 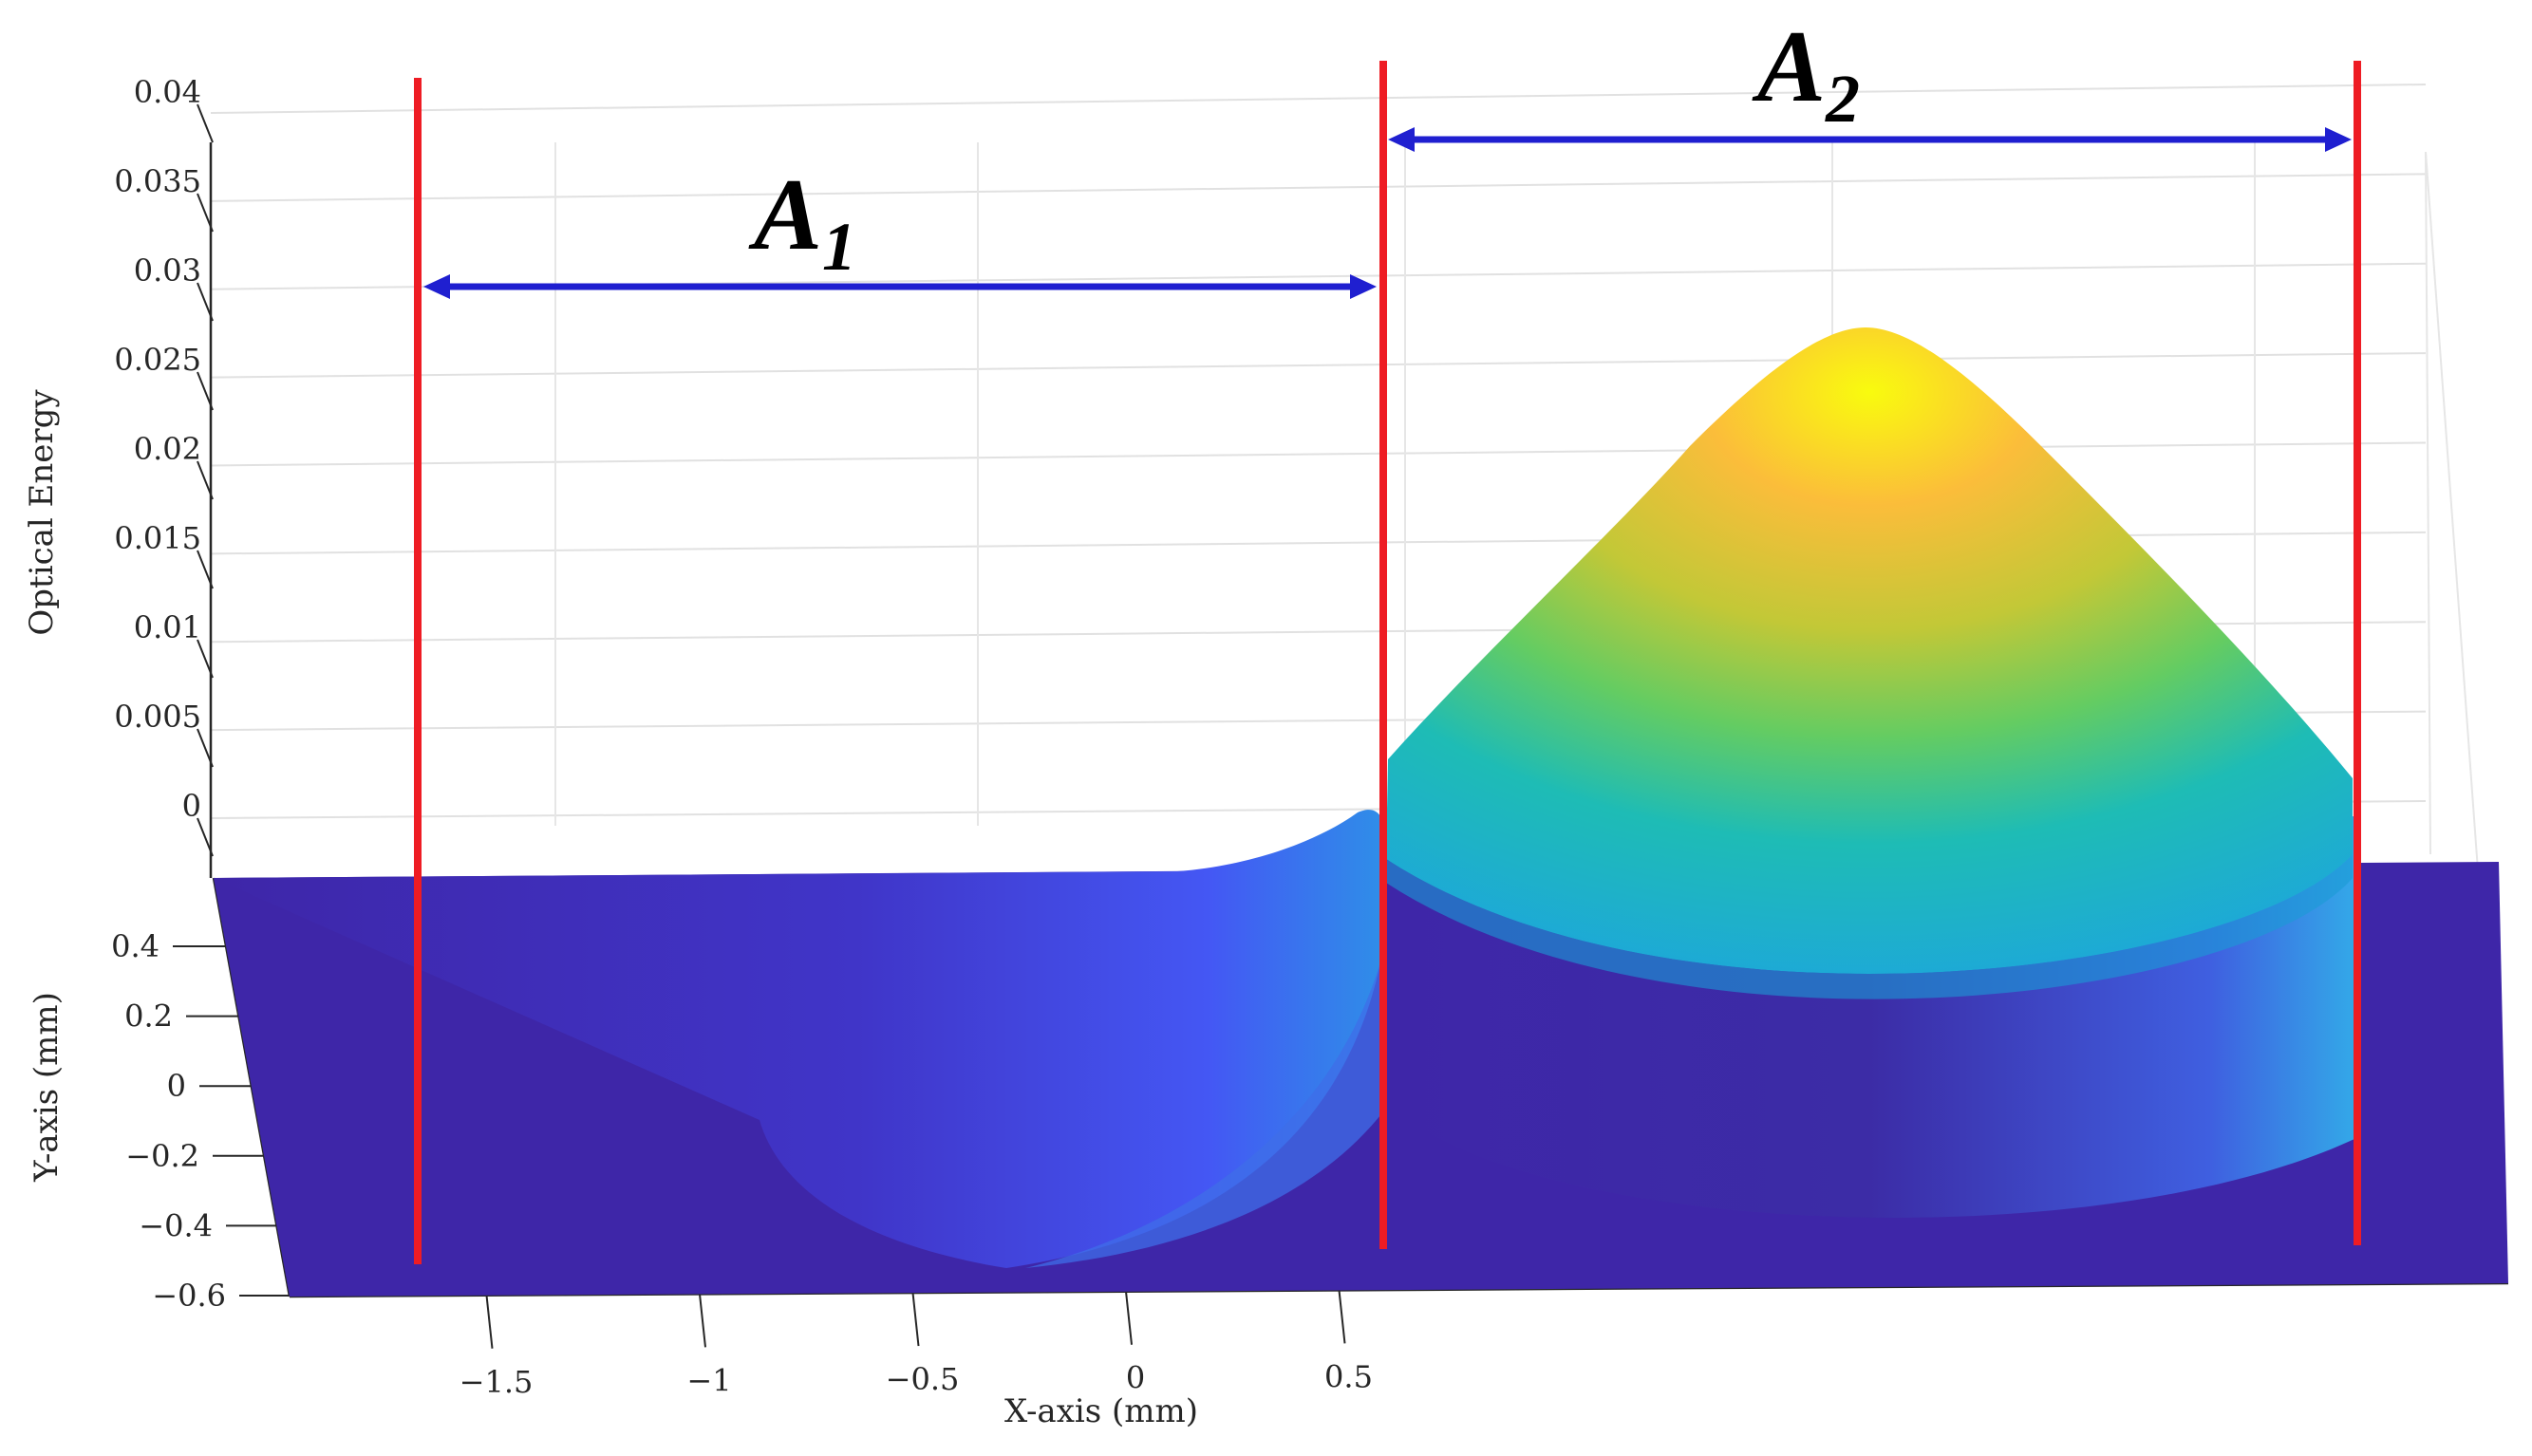 What do you see at coordinates (923, 1379) in the screenshot?
I see `x-tick-label: −0.5` at bounding box center [923, 1379].